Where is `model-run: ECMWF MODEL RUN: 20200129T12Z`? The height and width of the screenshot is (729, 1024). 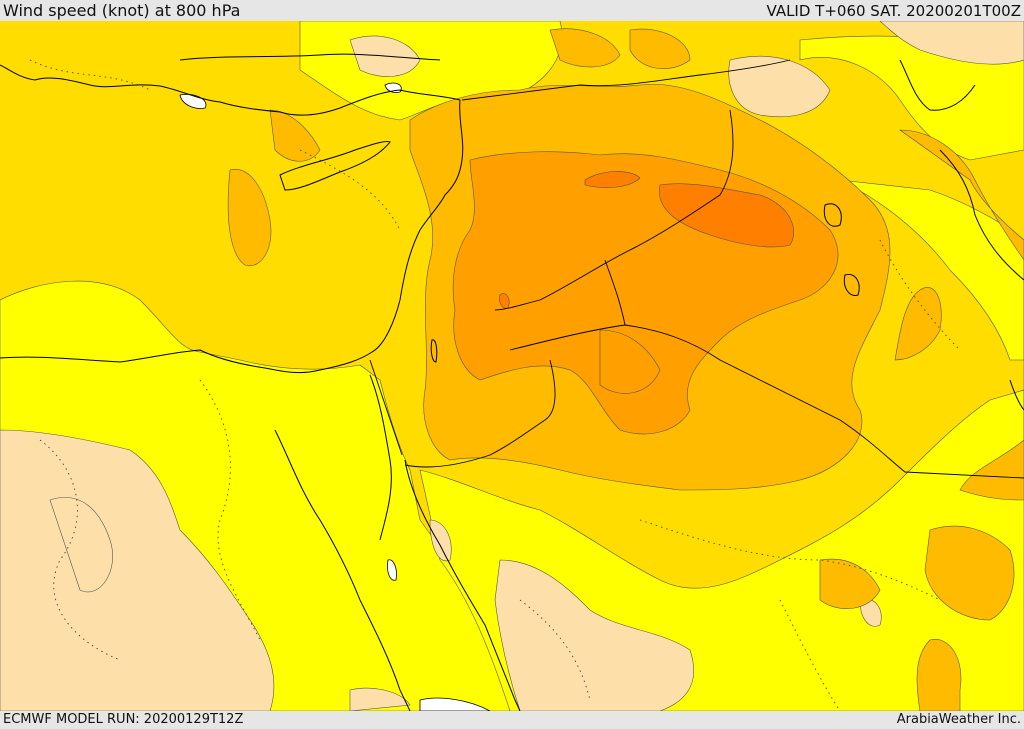
model-run: ECMWF MODEL RUN: 20200129T12Z is located at coordinates (123, 719).